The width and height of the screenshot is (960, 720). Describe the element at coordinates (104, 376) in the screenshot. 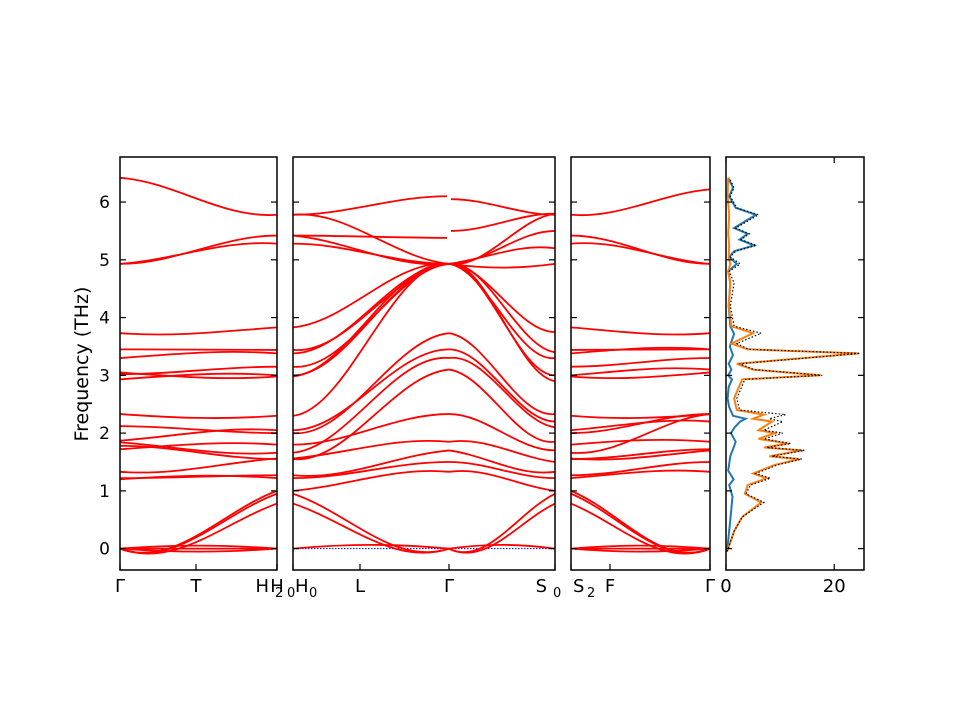

I see `y-tick-label: 3` at that location.